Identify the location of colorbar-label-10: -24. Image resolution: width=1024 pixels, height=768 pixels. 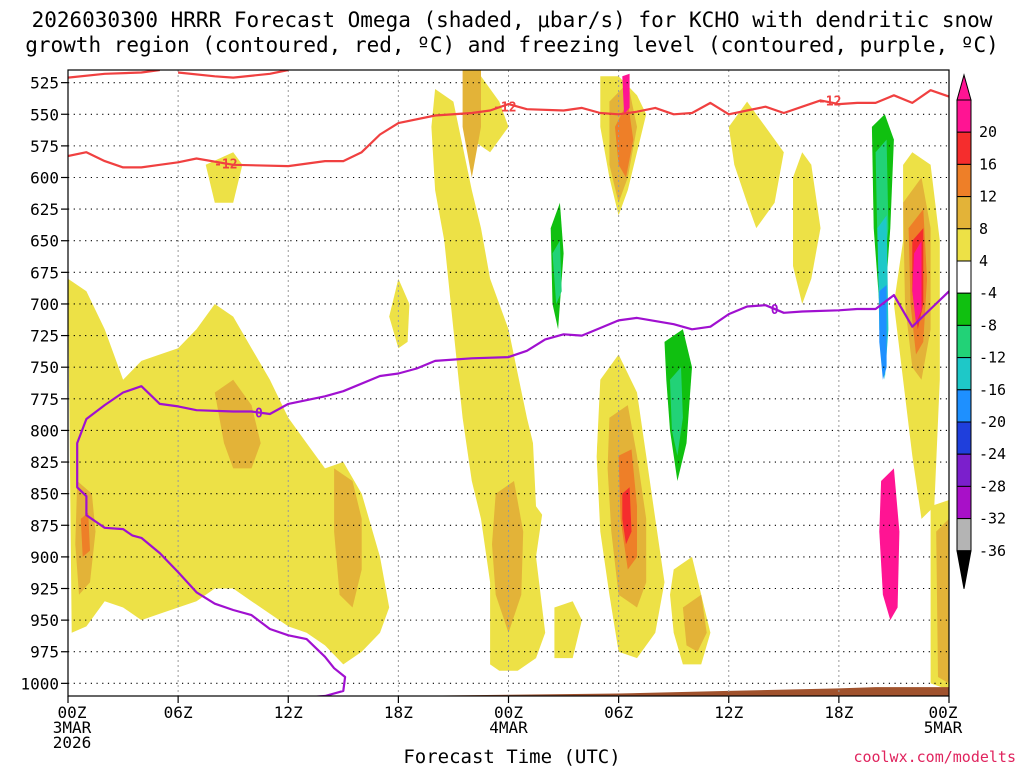
(992, 454).